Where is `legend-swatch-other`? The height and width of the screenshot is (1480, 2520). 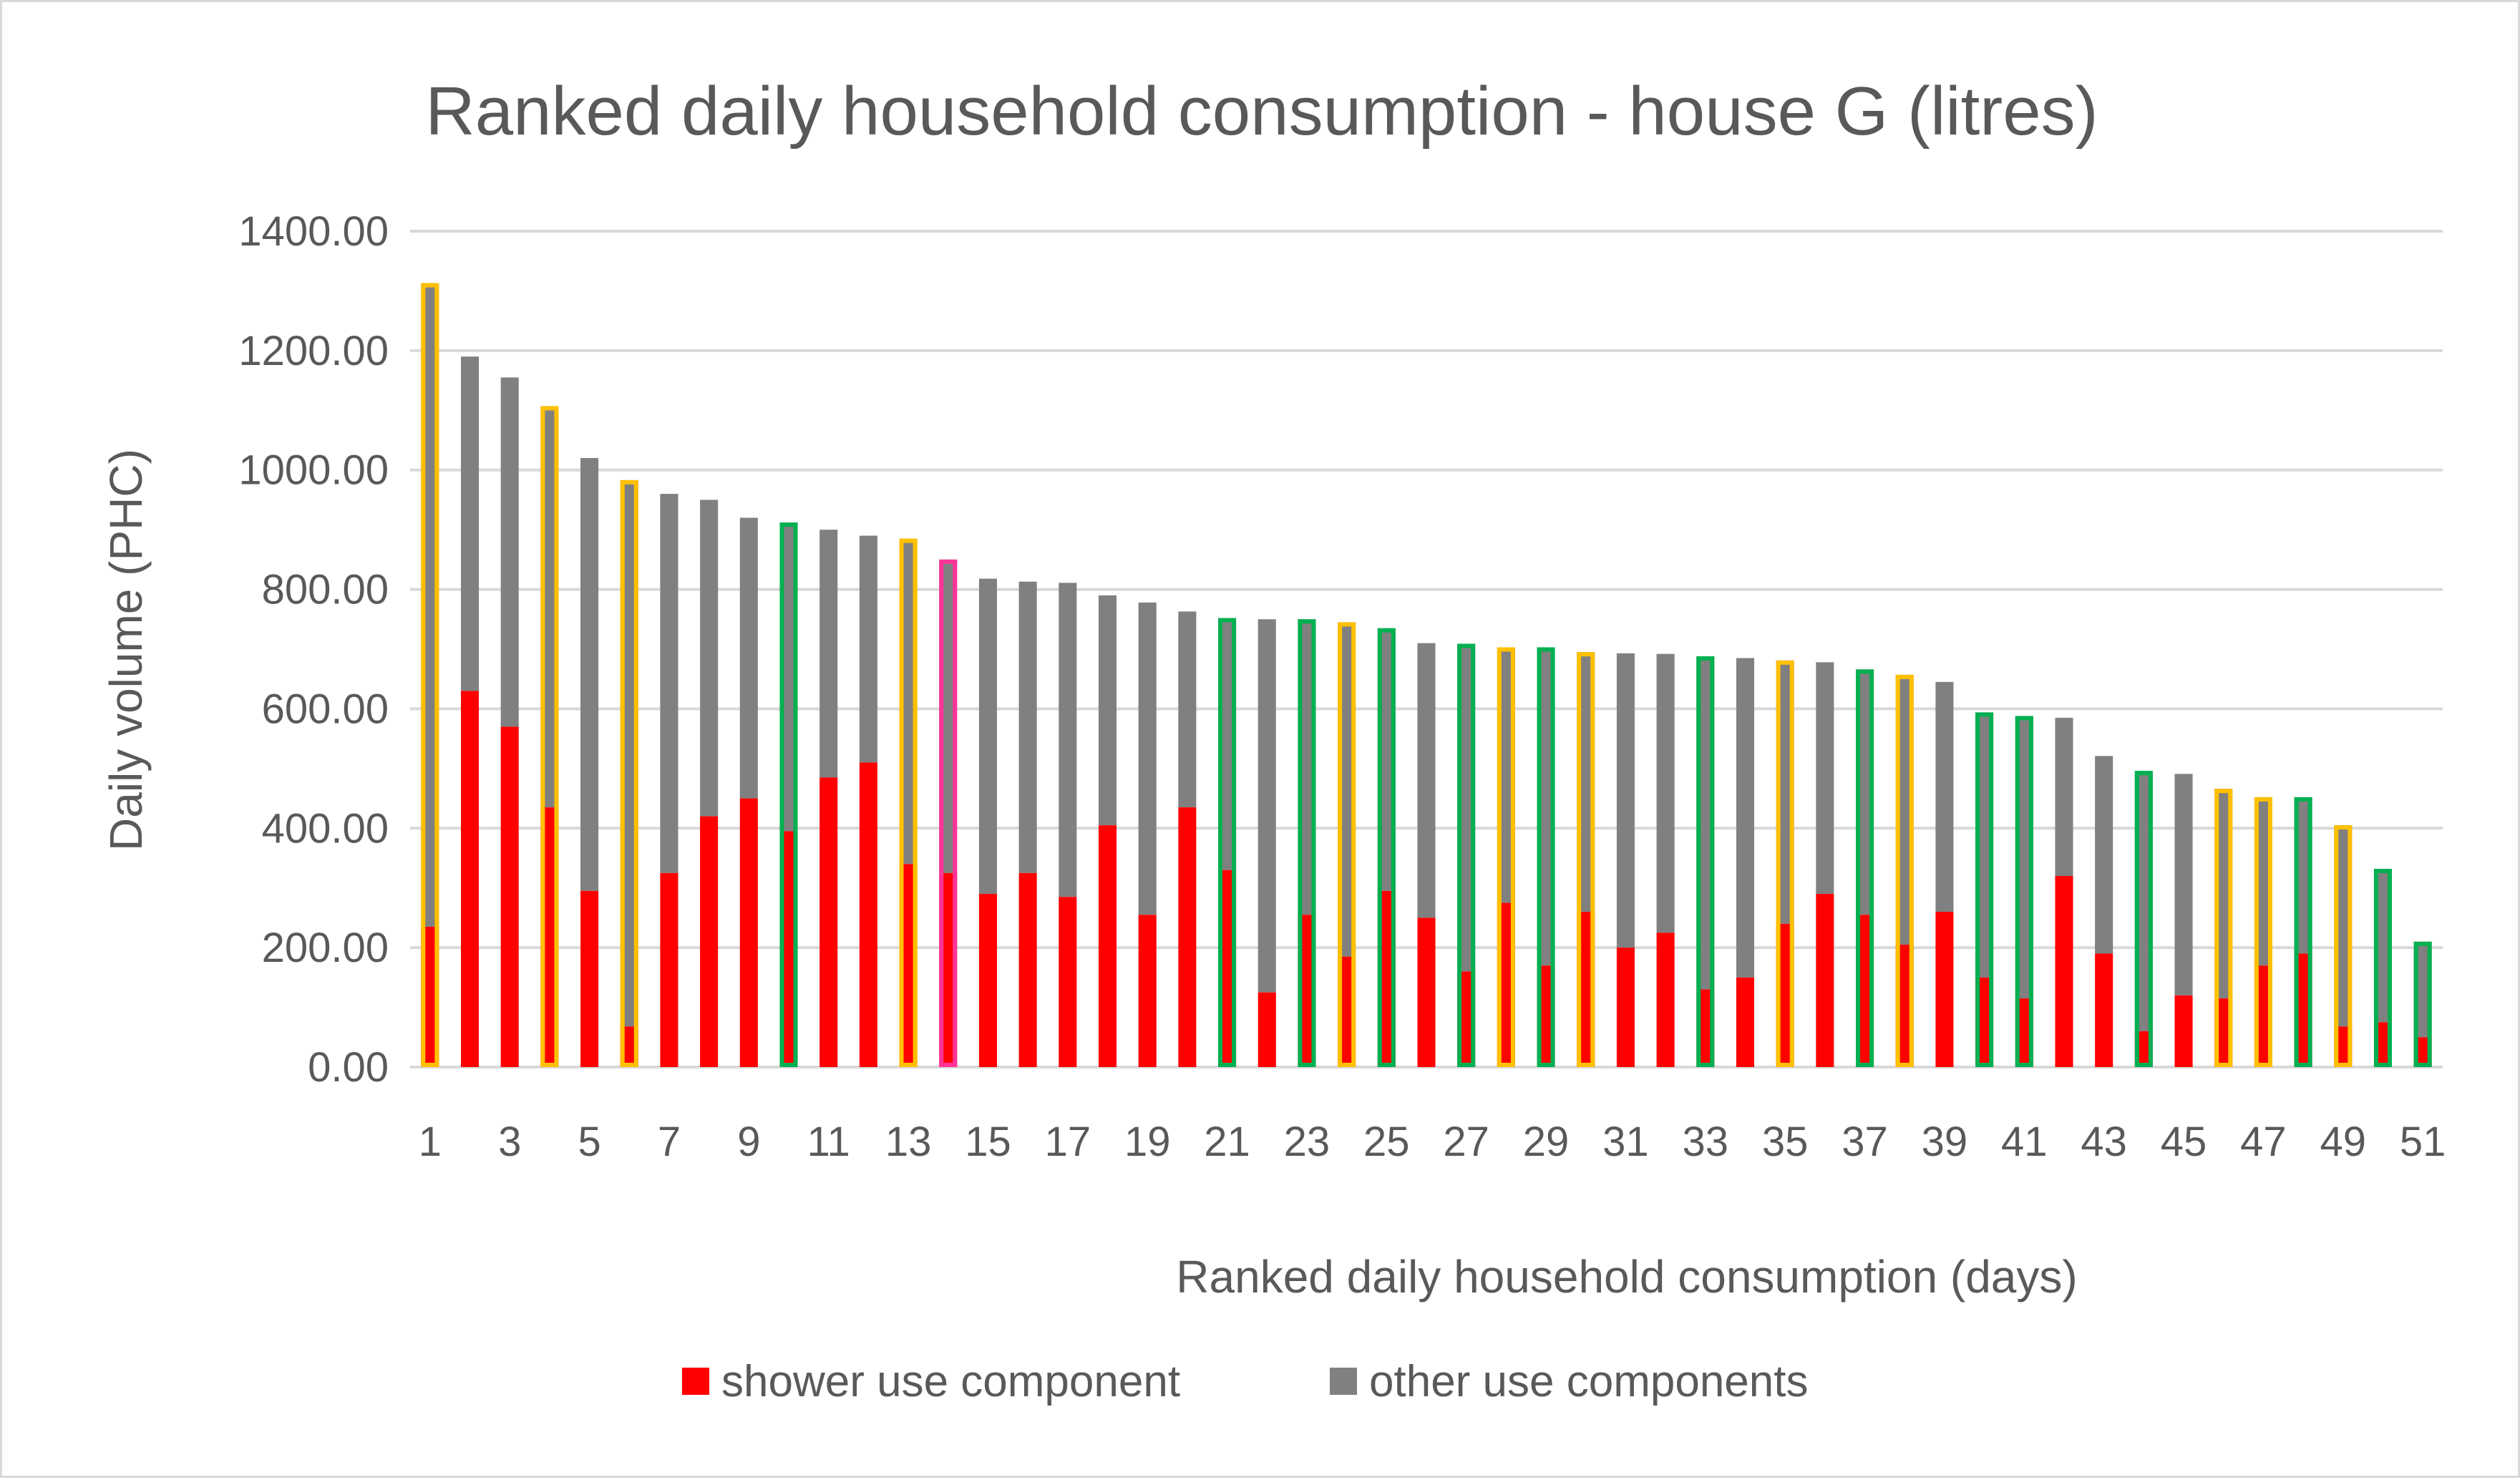
legend-swatch-other is located at coordinates (1343, 1381).